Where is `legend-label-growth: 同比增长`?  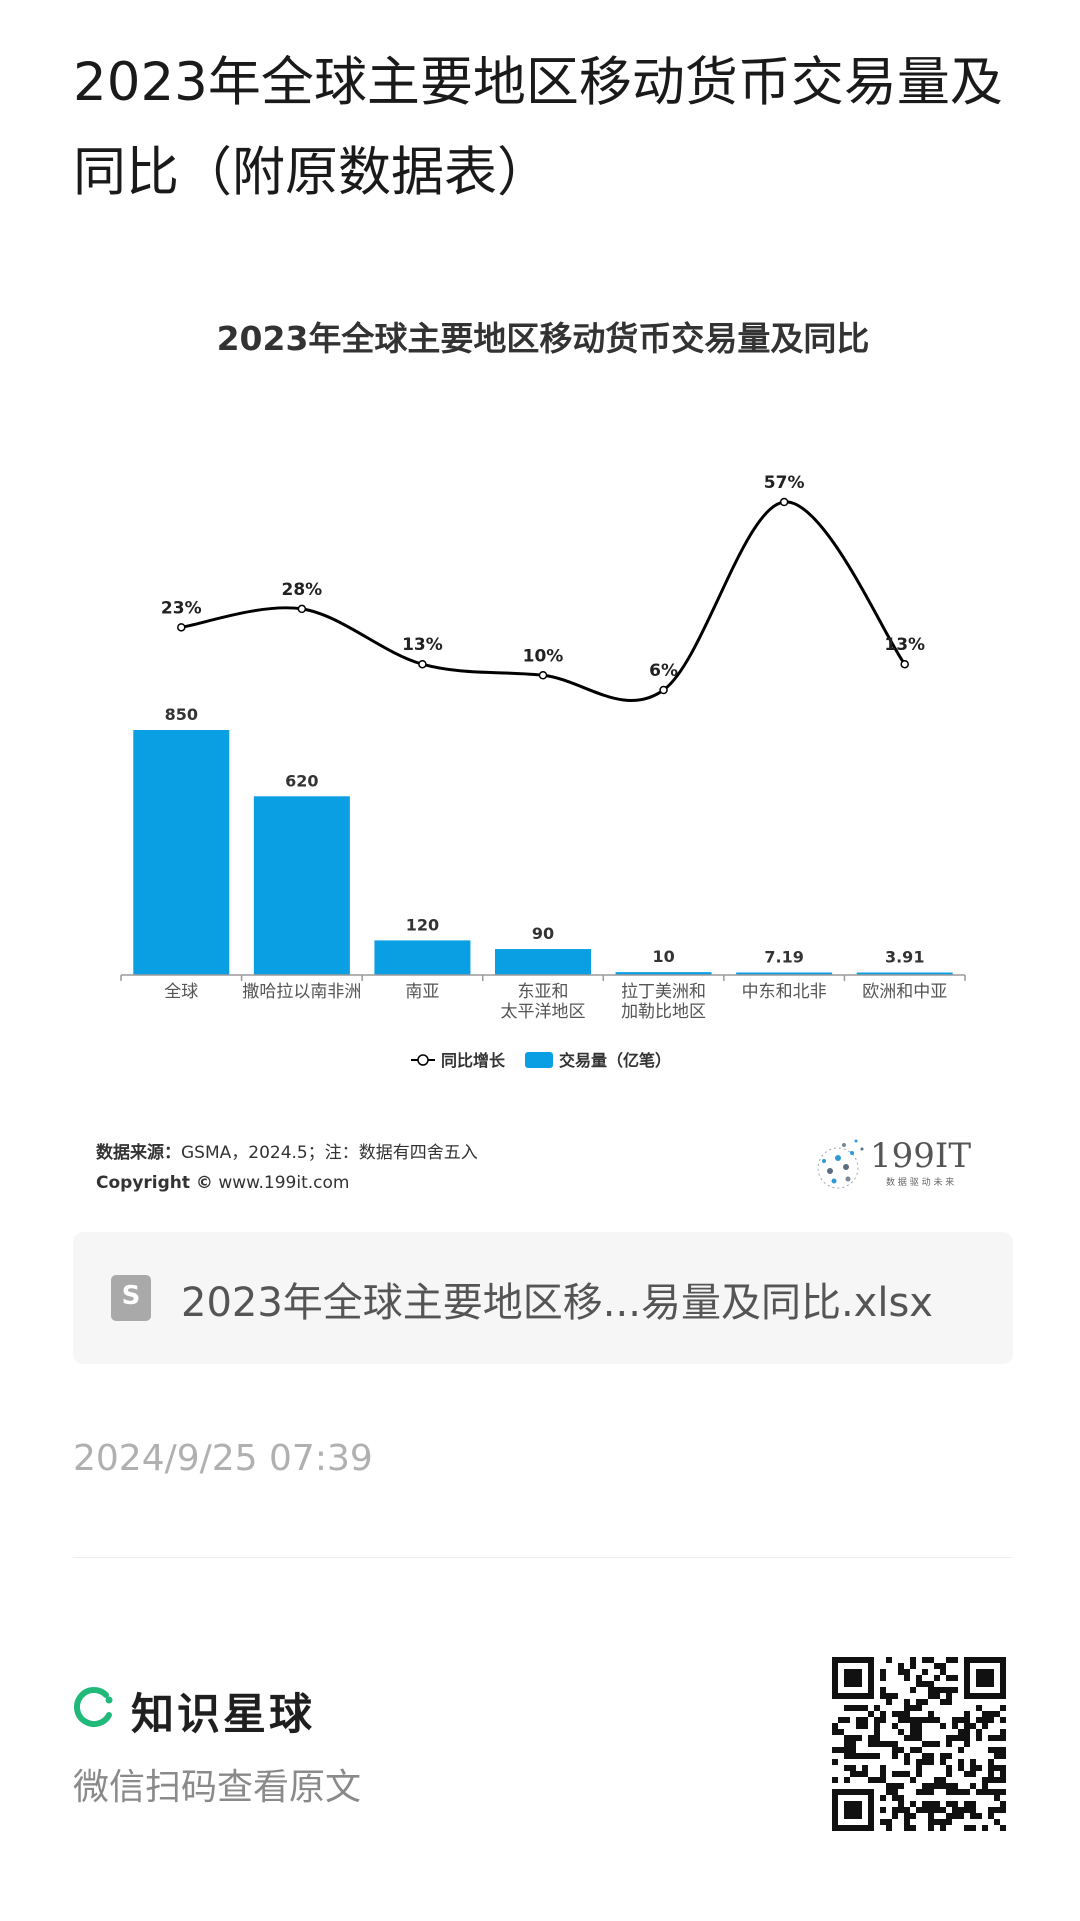 legend-label-growth: 同比增长 is located at coordinates (473, 1060).